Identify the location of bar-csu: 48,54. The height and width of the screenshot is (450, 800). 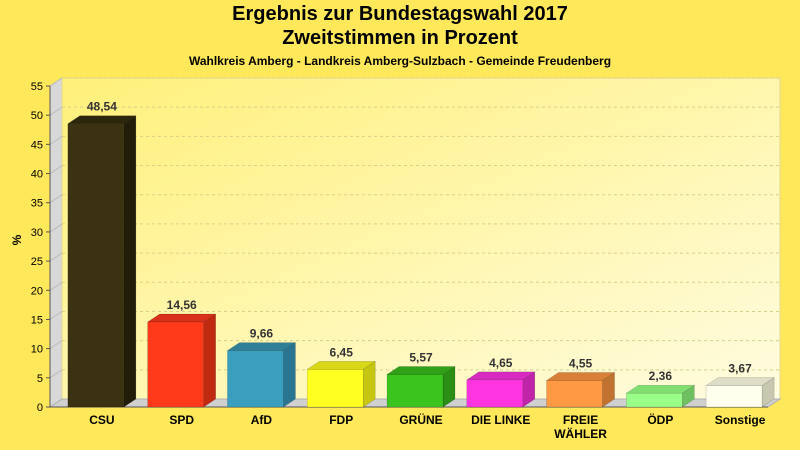
(102, 254).